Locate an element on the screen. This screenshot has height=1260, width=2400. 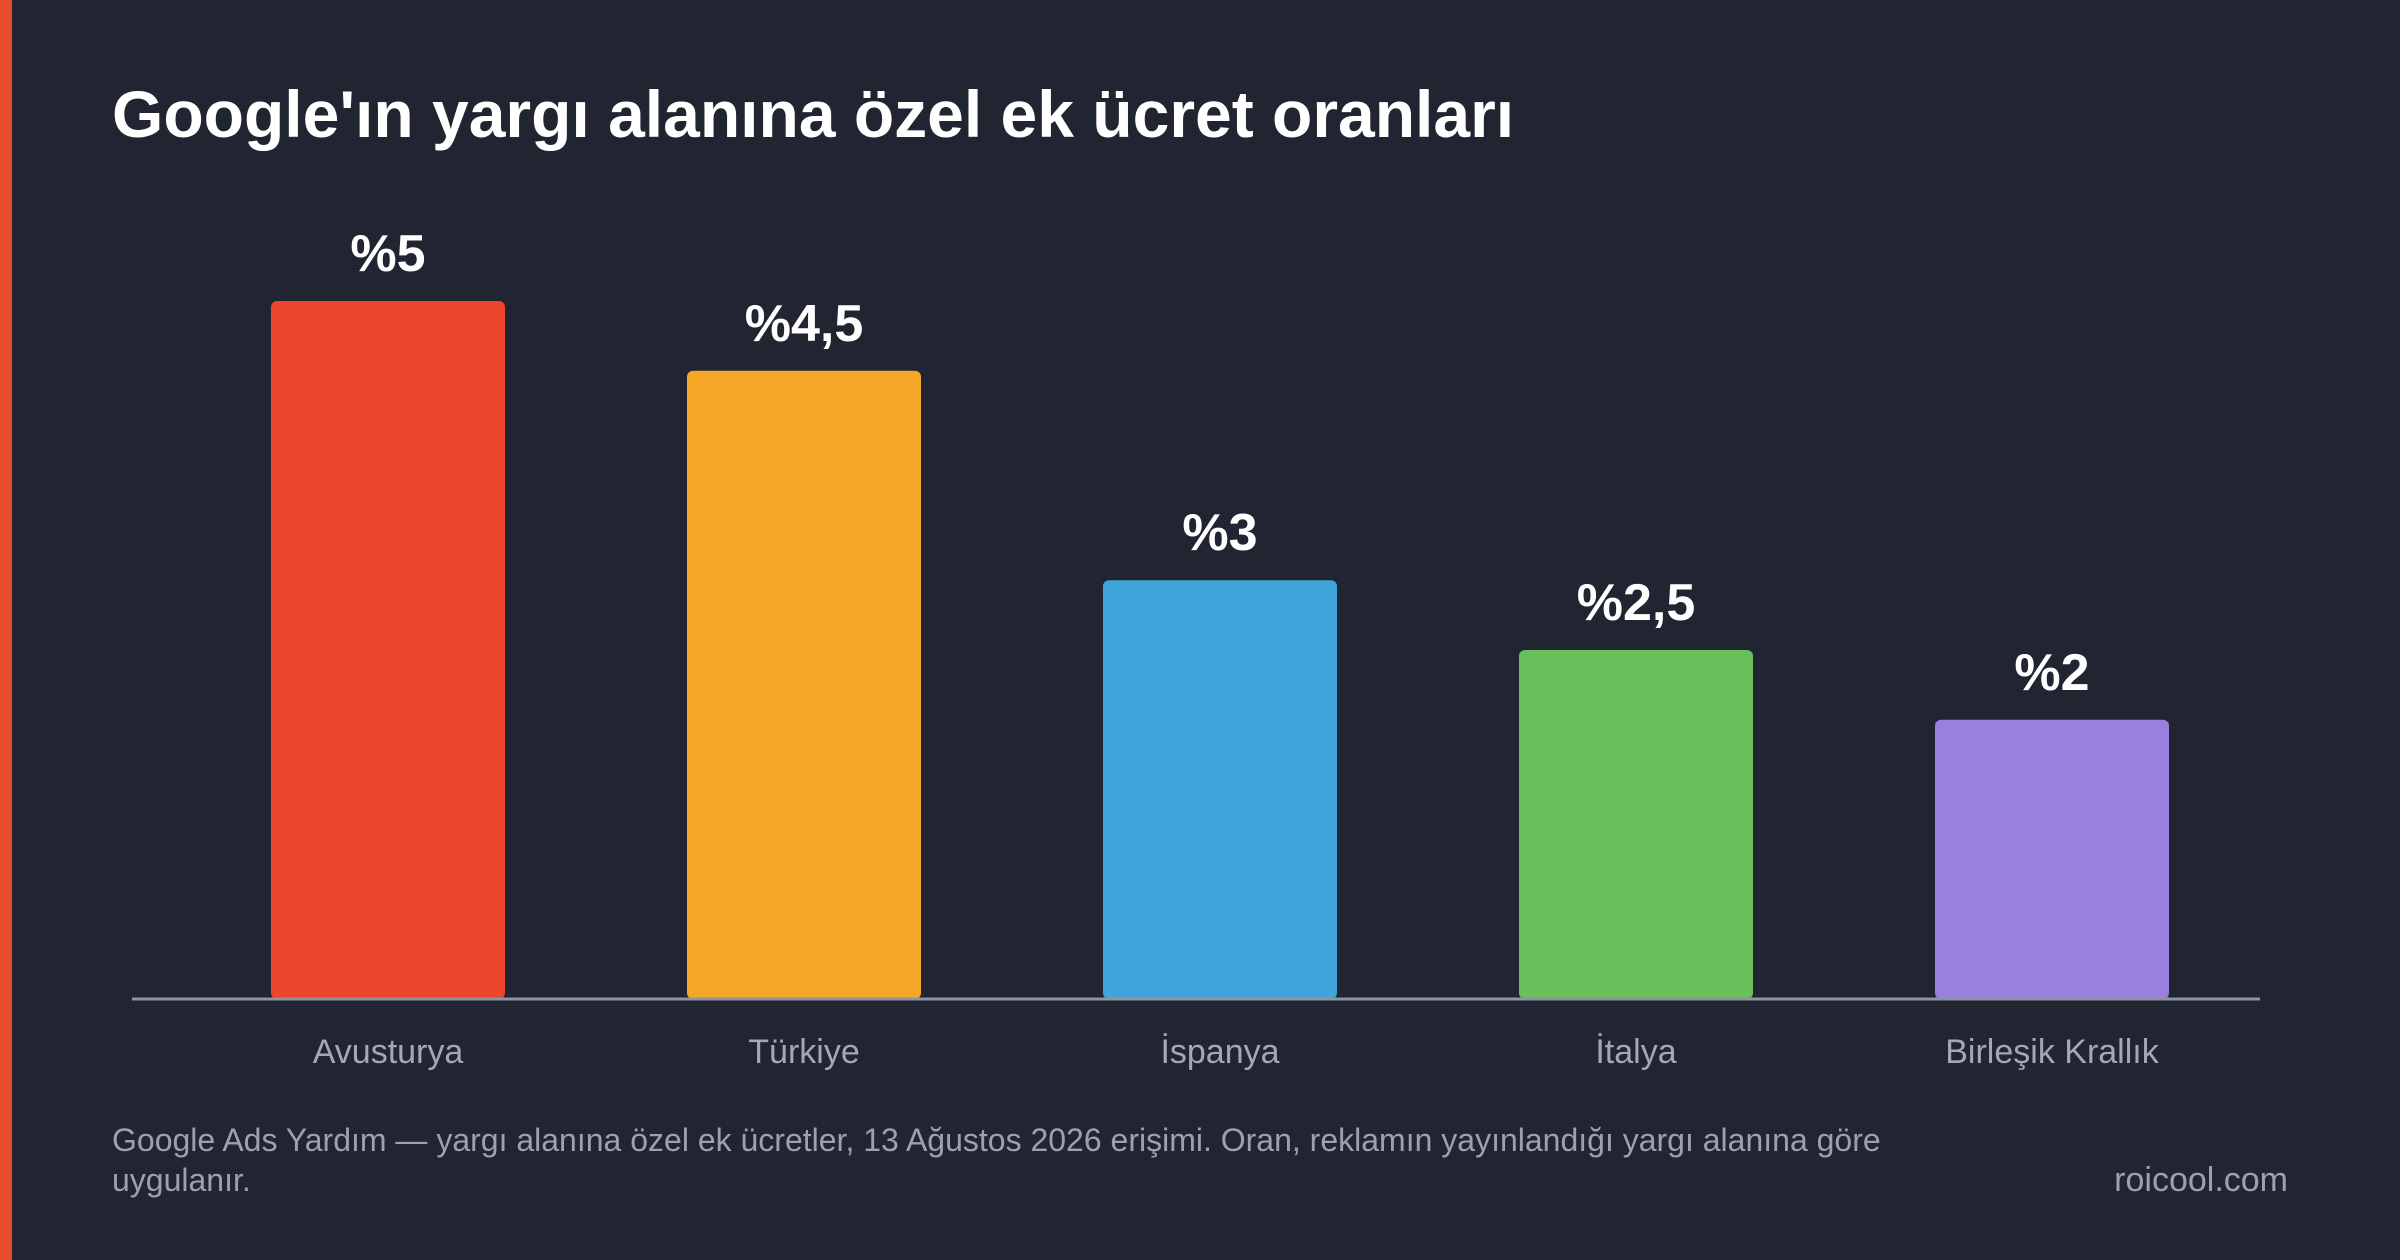
category-label-4: Birleşik Krallık is located at coordinates (2052, 1052).